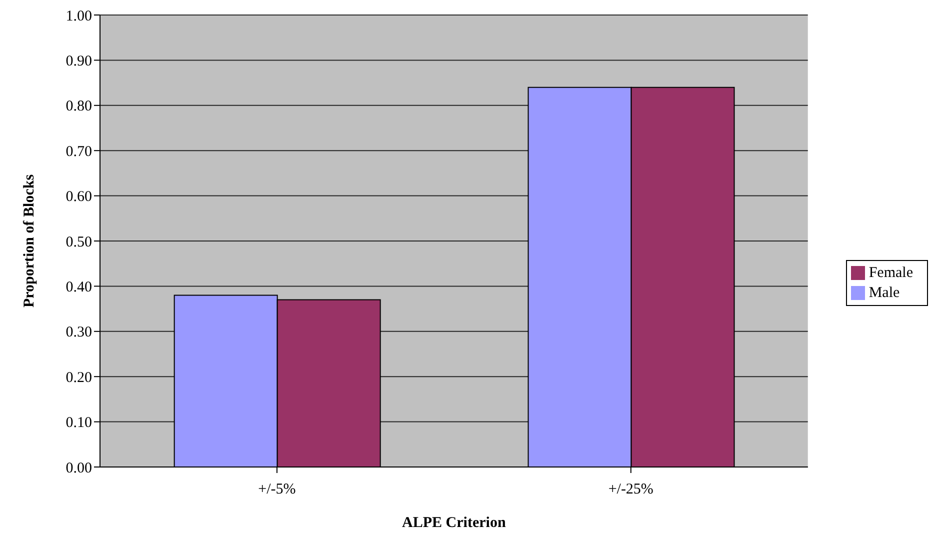  I want to click on legend-label: Female, so click(890, 272).